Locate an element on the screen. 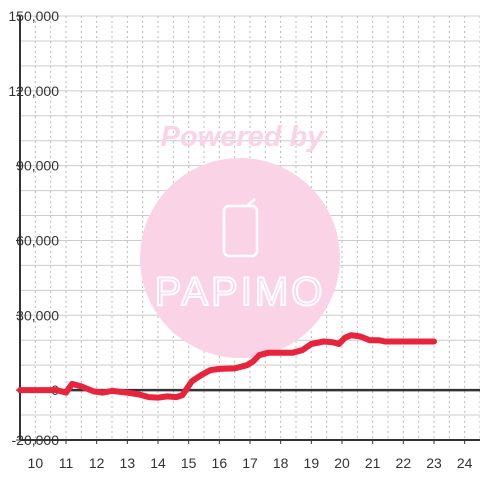  x-tick-label: 21 is located at coordinates (373, 463).